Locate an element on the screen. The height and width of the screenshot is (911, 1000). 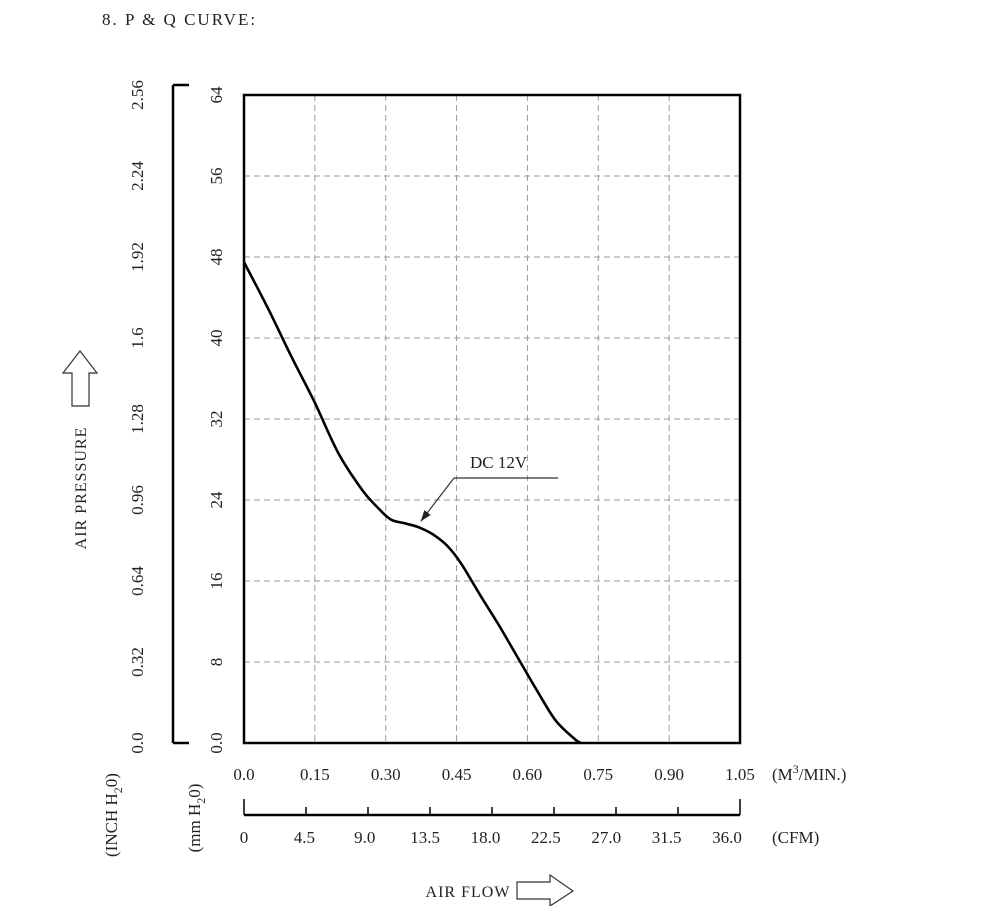
x-tick-label-m3min: 0.30 is located at coordinates (386, 774).